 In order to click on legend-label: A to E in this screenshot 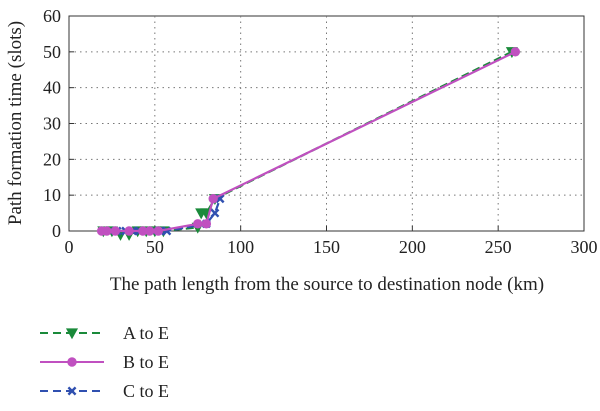, I will do `click(146, 333)`.